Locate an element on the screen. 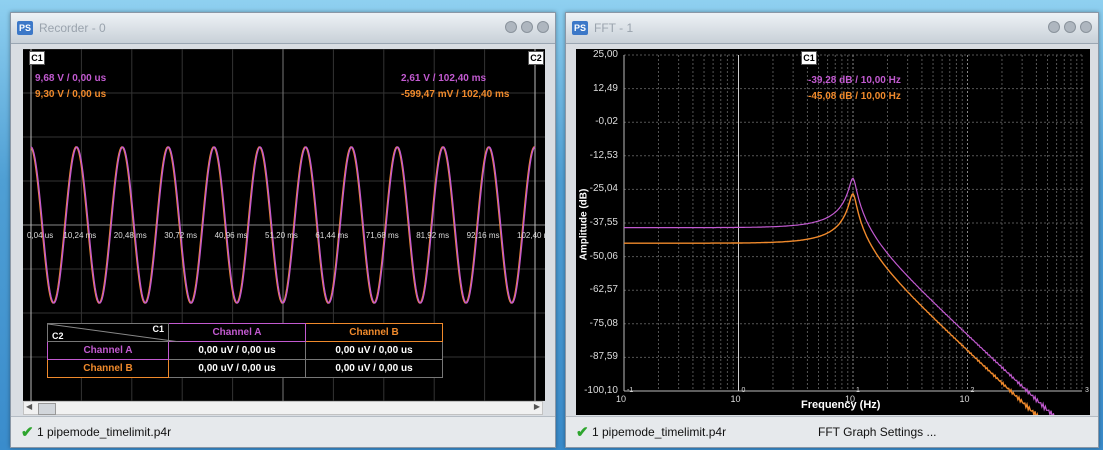 Image resolution: width=1103 pixels, height=450 pixels. x-tick-exponent: 2 is located at coordinates (972, 390).